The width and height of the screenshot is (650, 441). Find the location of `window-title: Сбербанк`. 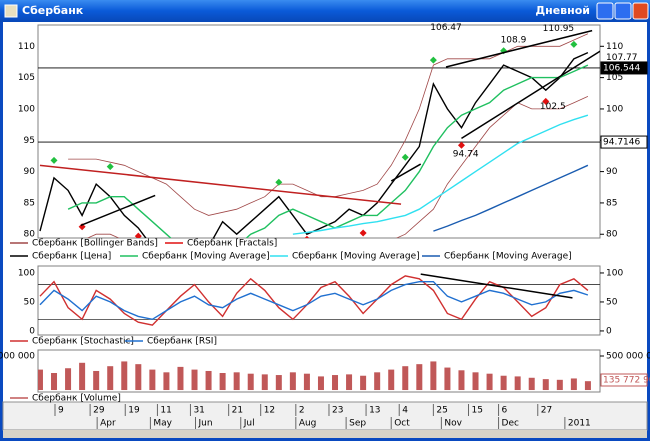

window-title: Сбербанк is located at coordinates (53, 10).